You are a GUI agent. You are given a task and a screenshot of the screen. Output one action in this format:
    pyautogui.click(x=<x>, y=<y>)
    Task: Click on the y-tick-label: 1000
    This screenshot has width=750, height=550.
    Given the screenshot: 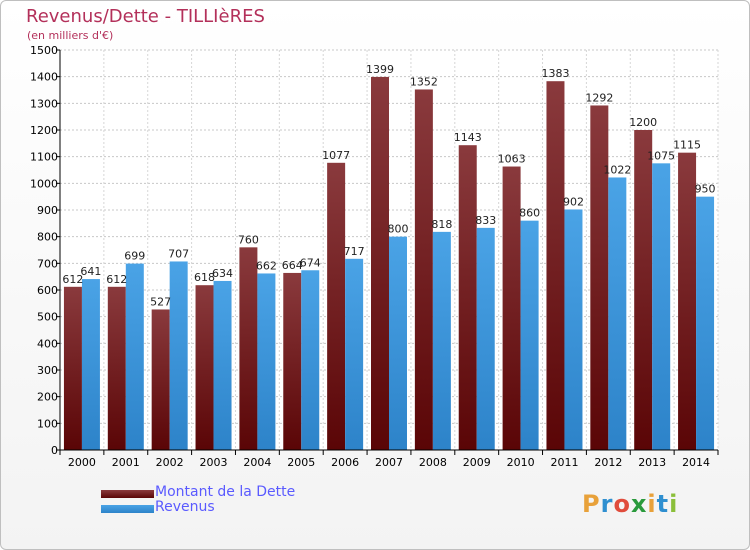 What is the action you would take?
    pyautogui.click(x=44, y=183)
    